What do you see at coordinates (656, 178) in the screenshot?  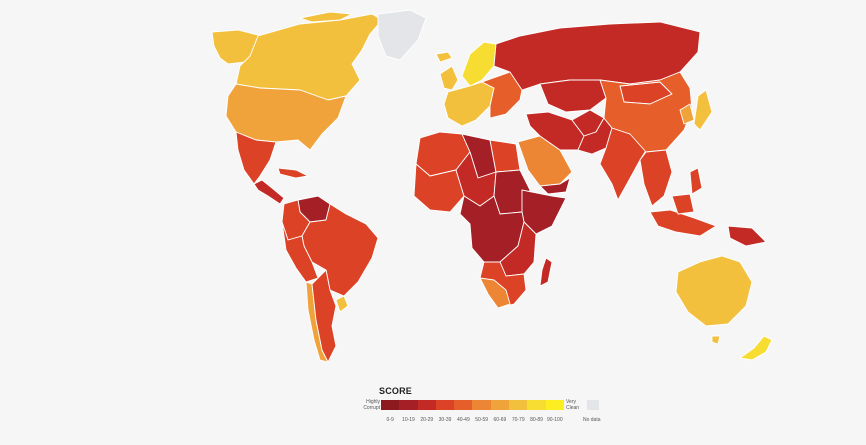 I see `region-southeast-asia` at bounding box center [656, 178].